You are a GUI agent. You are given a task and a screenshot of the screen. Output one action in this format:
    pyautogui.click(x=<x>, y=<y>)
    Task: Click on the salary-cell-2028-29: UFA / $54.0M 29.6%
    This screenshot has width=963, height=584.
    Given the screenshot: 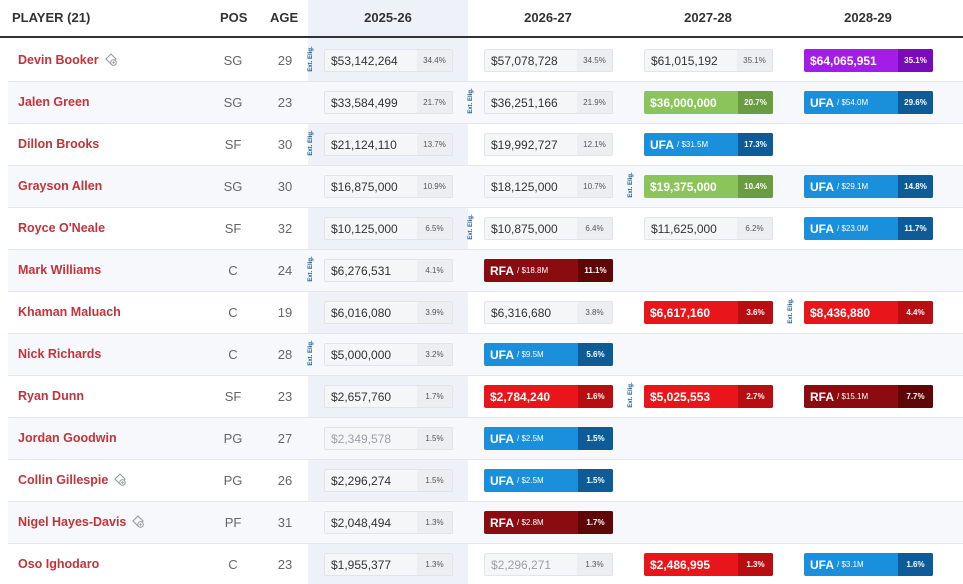 What is the action you would take?
    pyautogui.click(x=868, y=102)
    